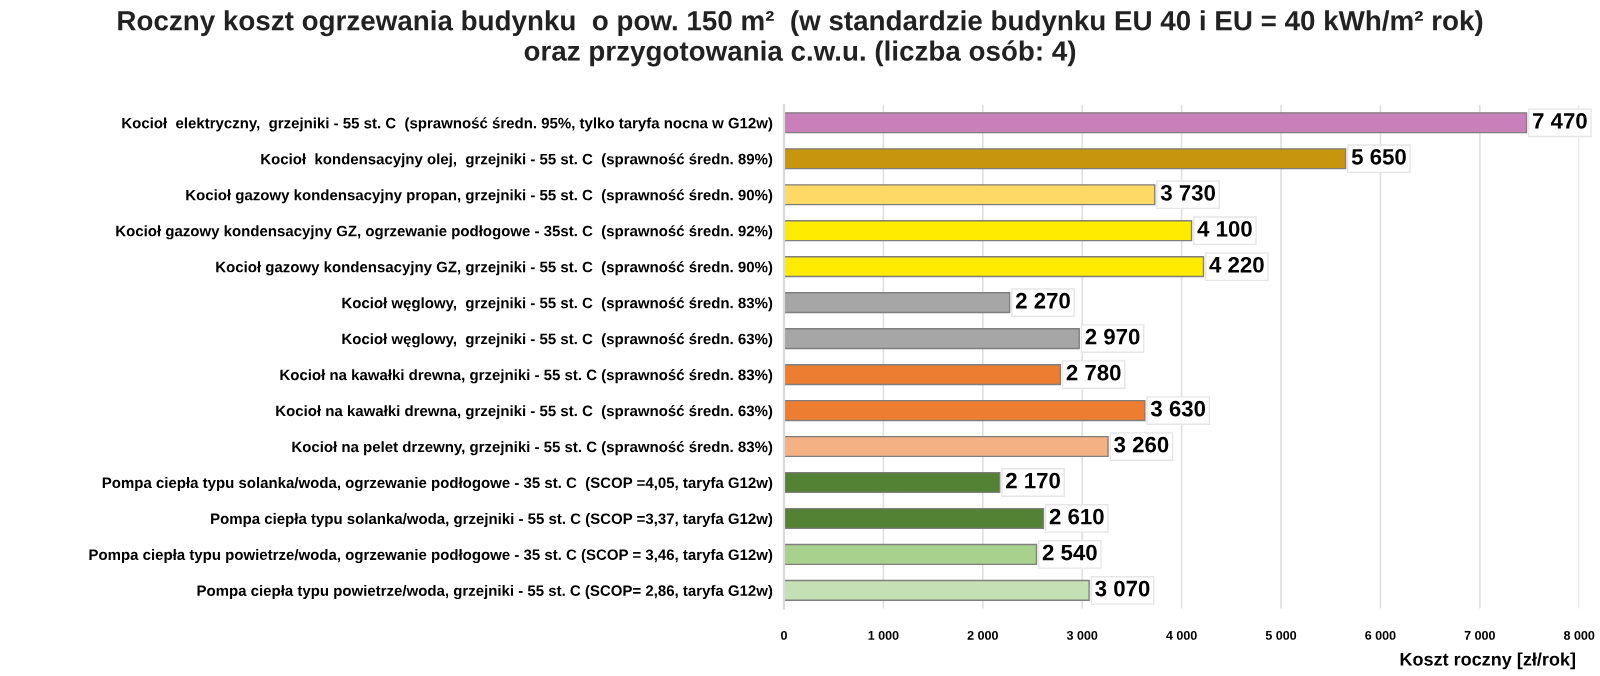 Image resolution: width=1600 pixels, height=676 pixels. What do you see at coordinates (1042, 300) in the screenshot?
I see `data-label: 2 270` at bounding box center [1042, 300].